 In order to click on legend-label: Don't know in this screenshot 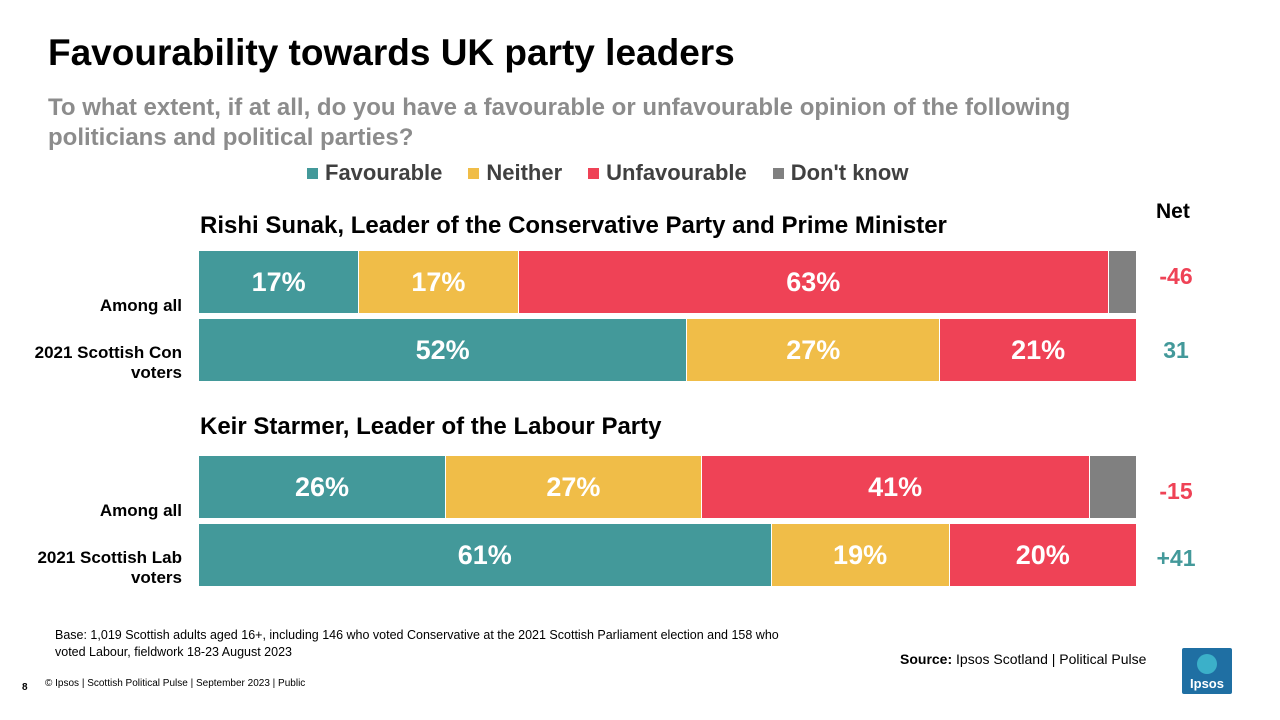, I will do `click(849, 172)`.